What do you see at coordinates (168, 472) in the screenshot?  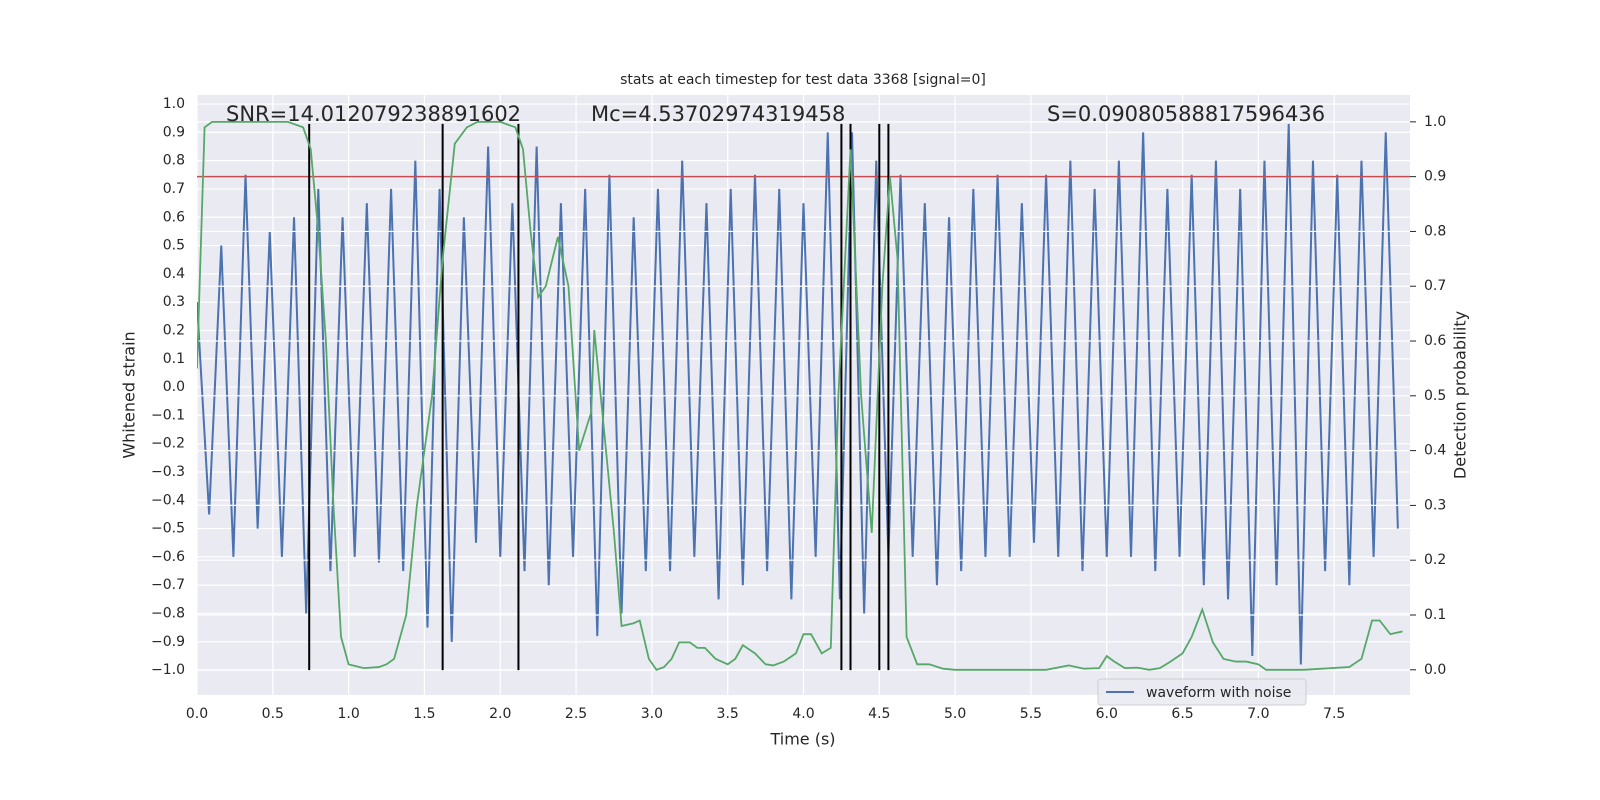 I see `y-tick-label: −0.3` at bounding box center [168, 472].